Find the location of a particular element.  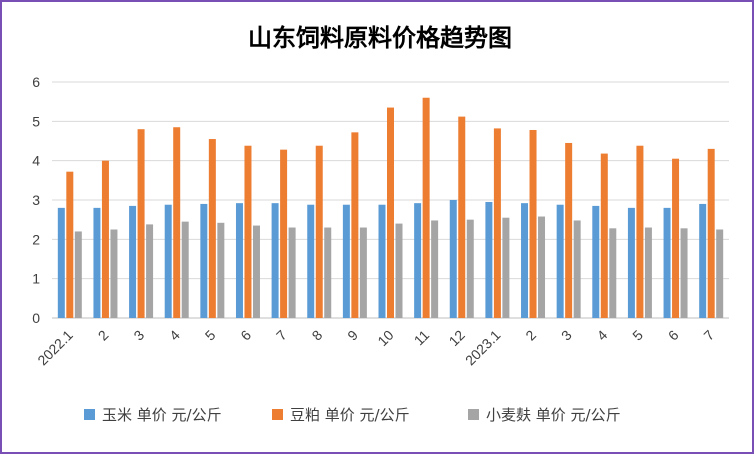

legend-label-1: 豆粕 单价 元/公斤 is located at coordinates (350, 415).